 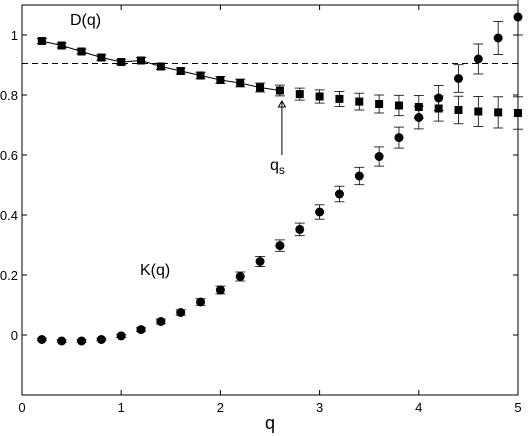 What do you see at coordinates (9, 215) in the screenshot?
I see `y-tick-label: 0.4` at bounding box center [9, 215].